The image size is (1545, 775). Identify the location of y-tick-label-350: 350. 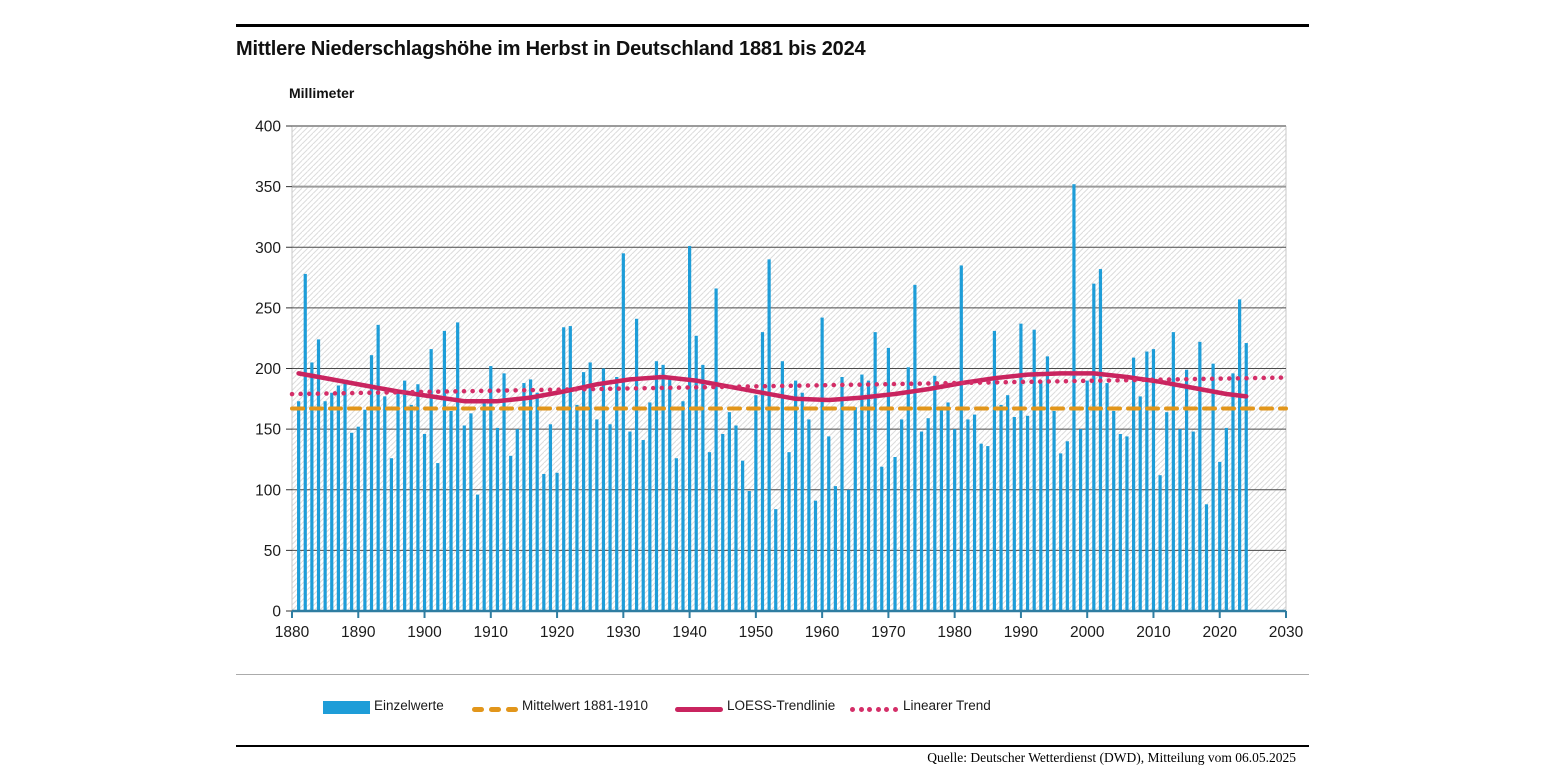
(268, 187).